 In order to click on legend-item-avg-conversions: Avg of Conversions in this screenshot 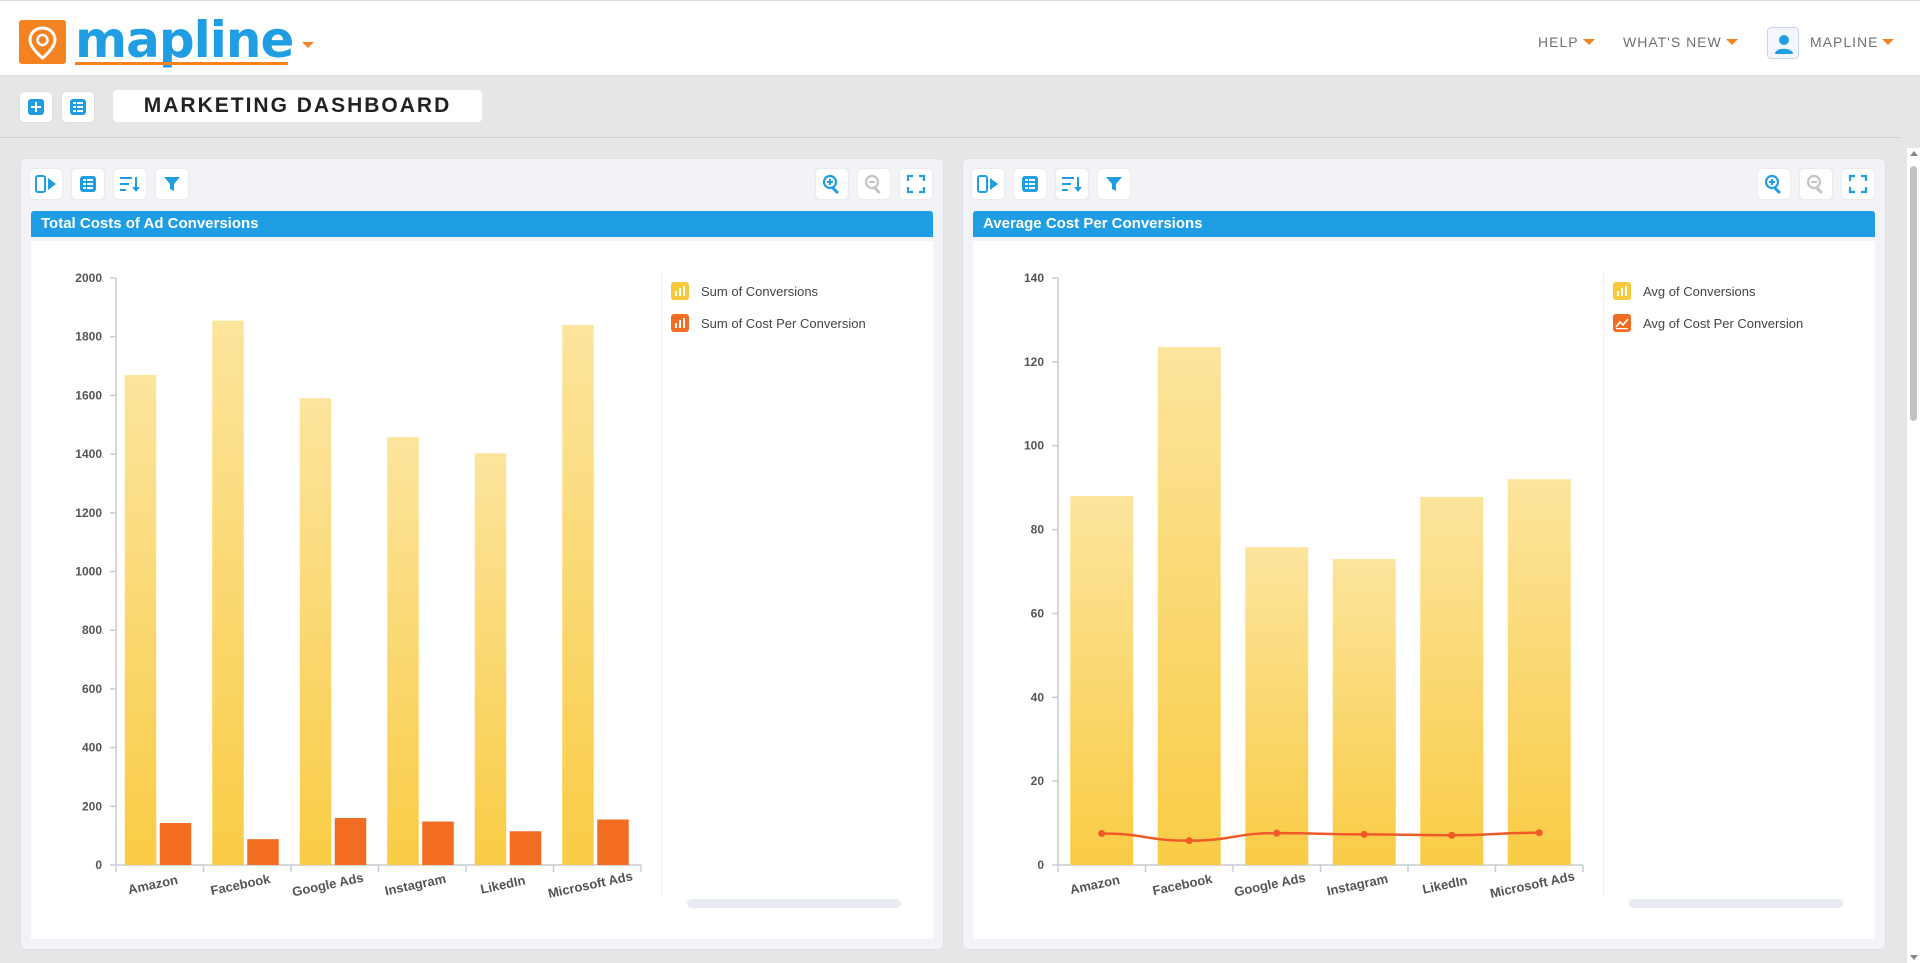, I will do `click(1708, 291)`.